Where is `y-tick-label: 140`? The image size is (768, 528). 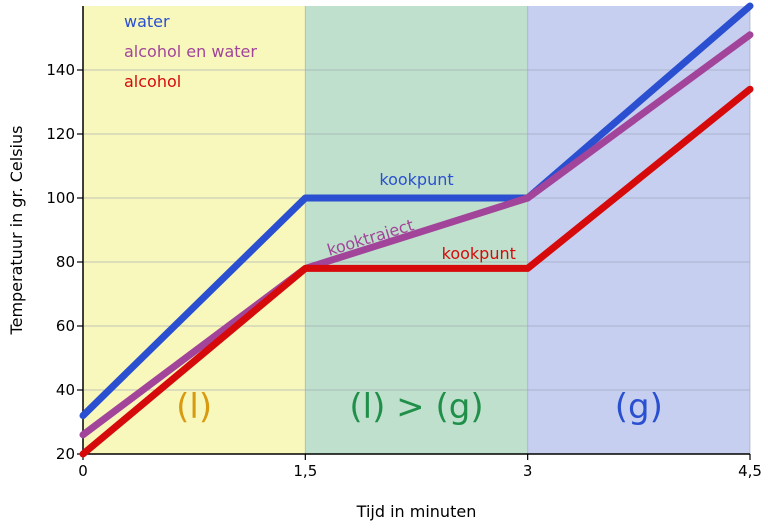 y-tick-label: 140 is located at coordinates (60, 70).